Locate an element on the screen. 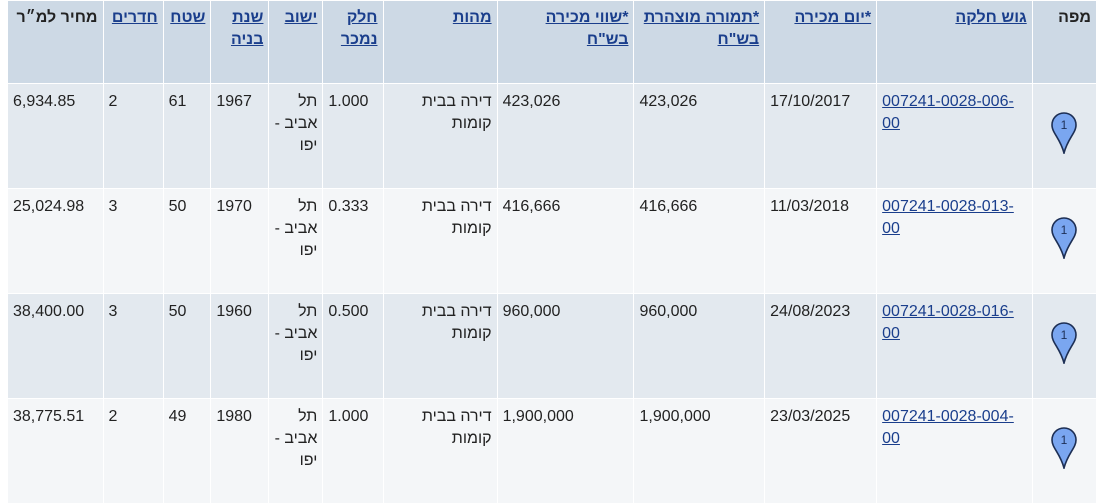  gush-cell: 007241-0028-013-00 is located at coordinates (954, 241).